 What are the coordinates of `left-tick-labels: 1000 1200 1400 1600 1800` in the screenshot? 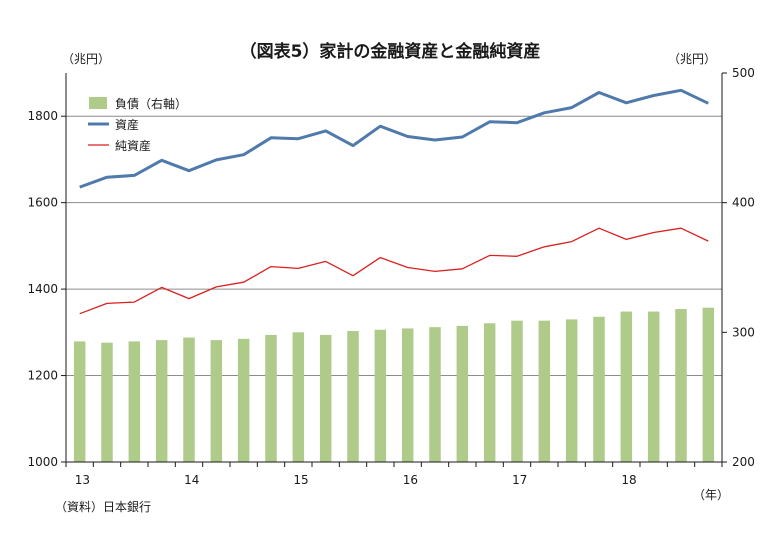 It's located at (42, 289).